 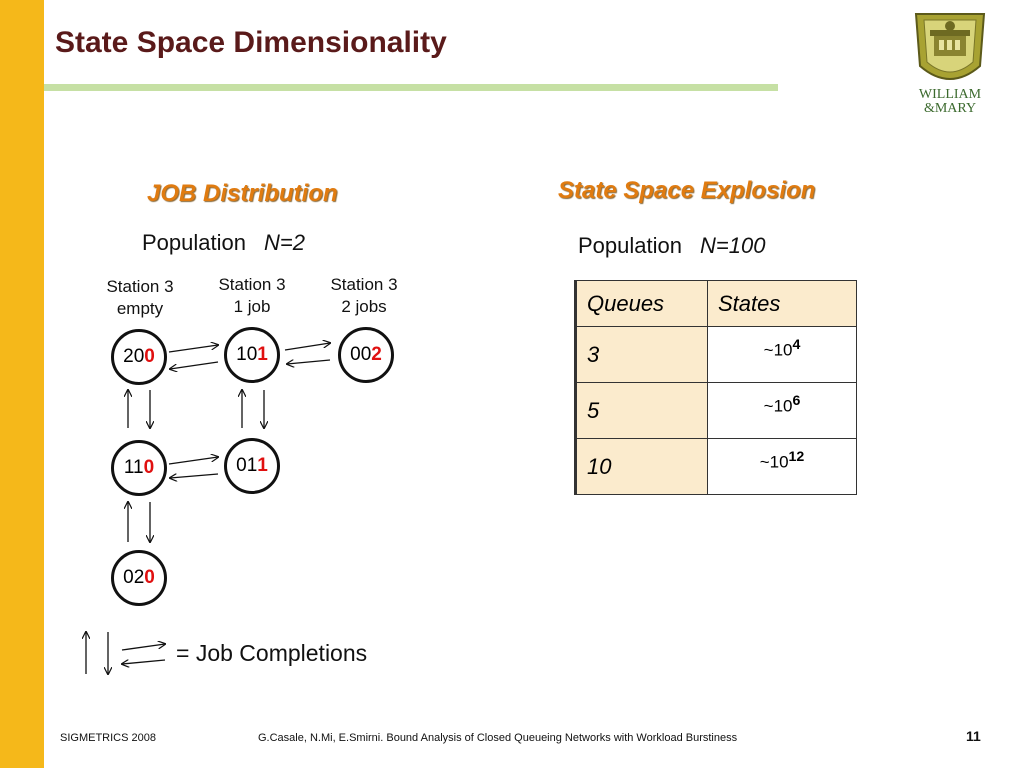 I want to click on left-population: Population N=2, so click(x=223, y=243).